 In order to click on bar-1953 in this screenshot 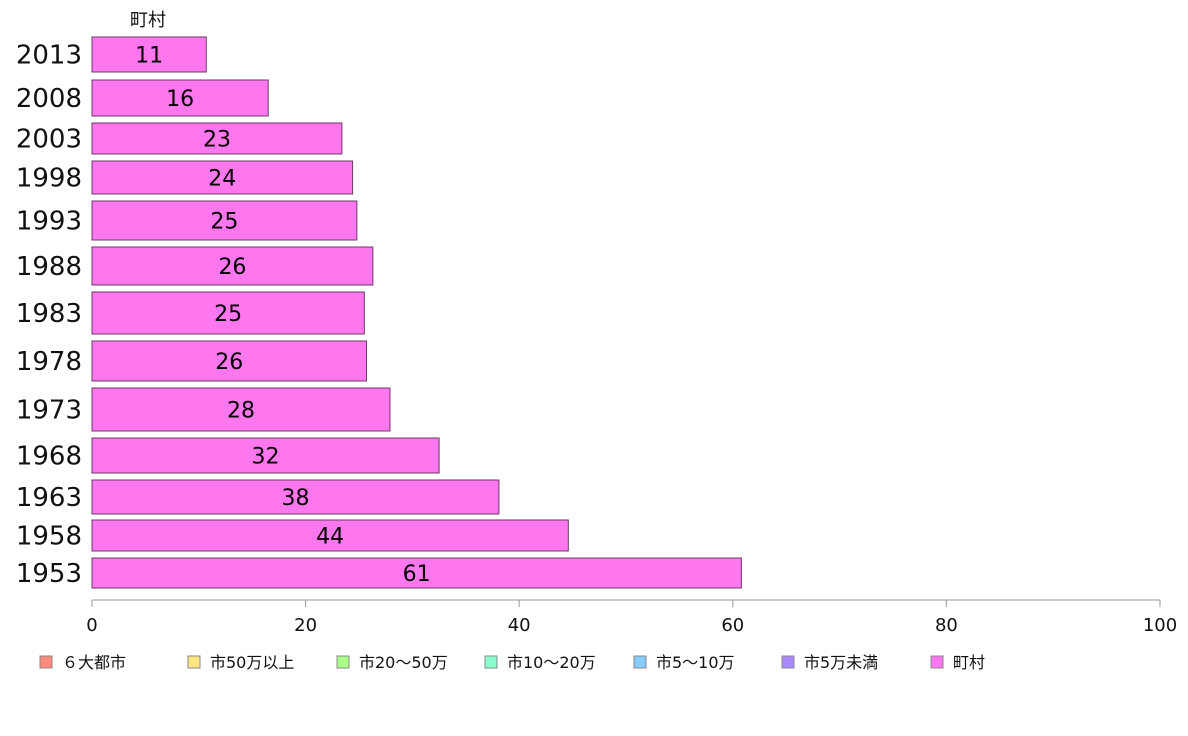, I will do `click(416, 573)`.